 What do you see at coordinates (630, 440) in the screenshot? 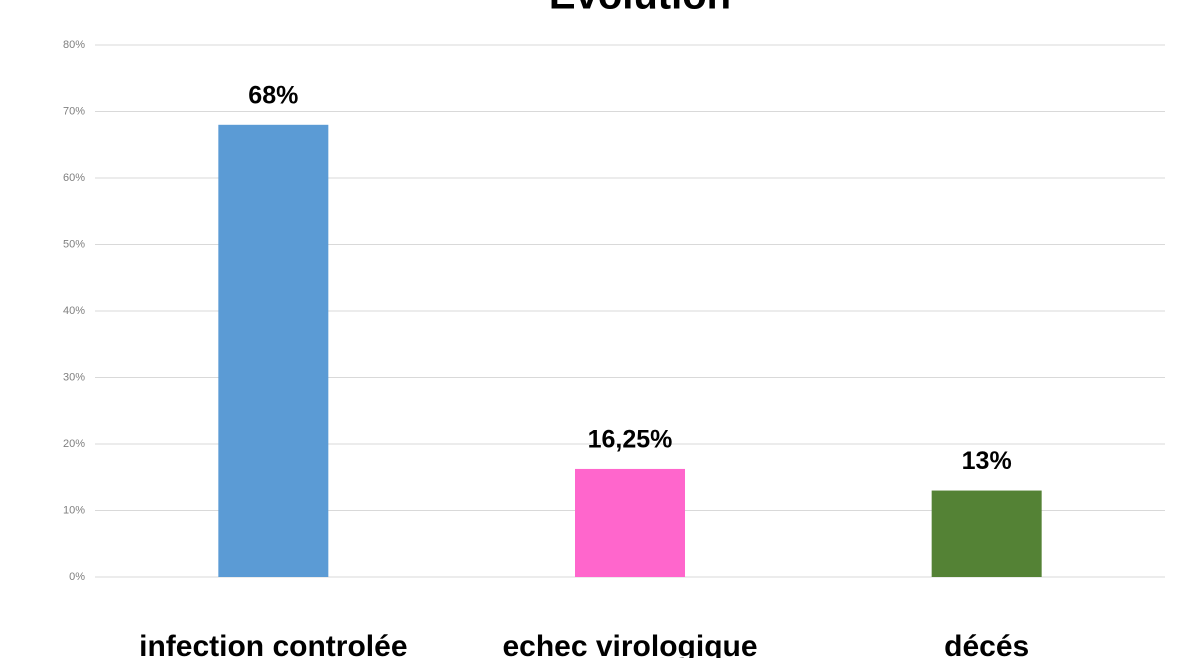
I see `data-label: 16,25%` at bounding box center [630, 440].